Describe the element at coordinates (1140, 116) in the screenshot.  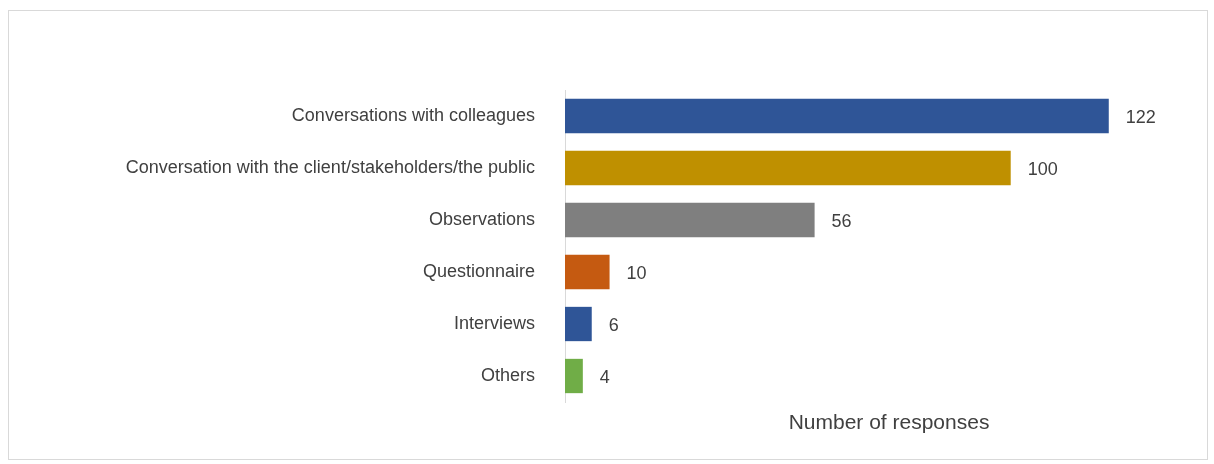
I see `data-label: 122` at that location.